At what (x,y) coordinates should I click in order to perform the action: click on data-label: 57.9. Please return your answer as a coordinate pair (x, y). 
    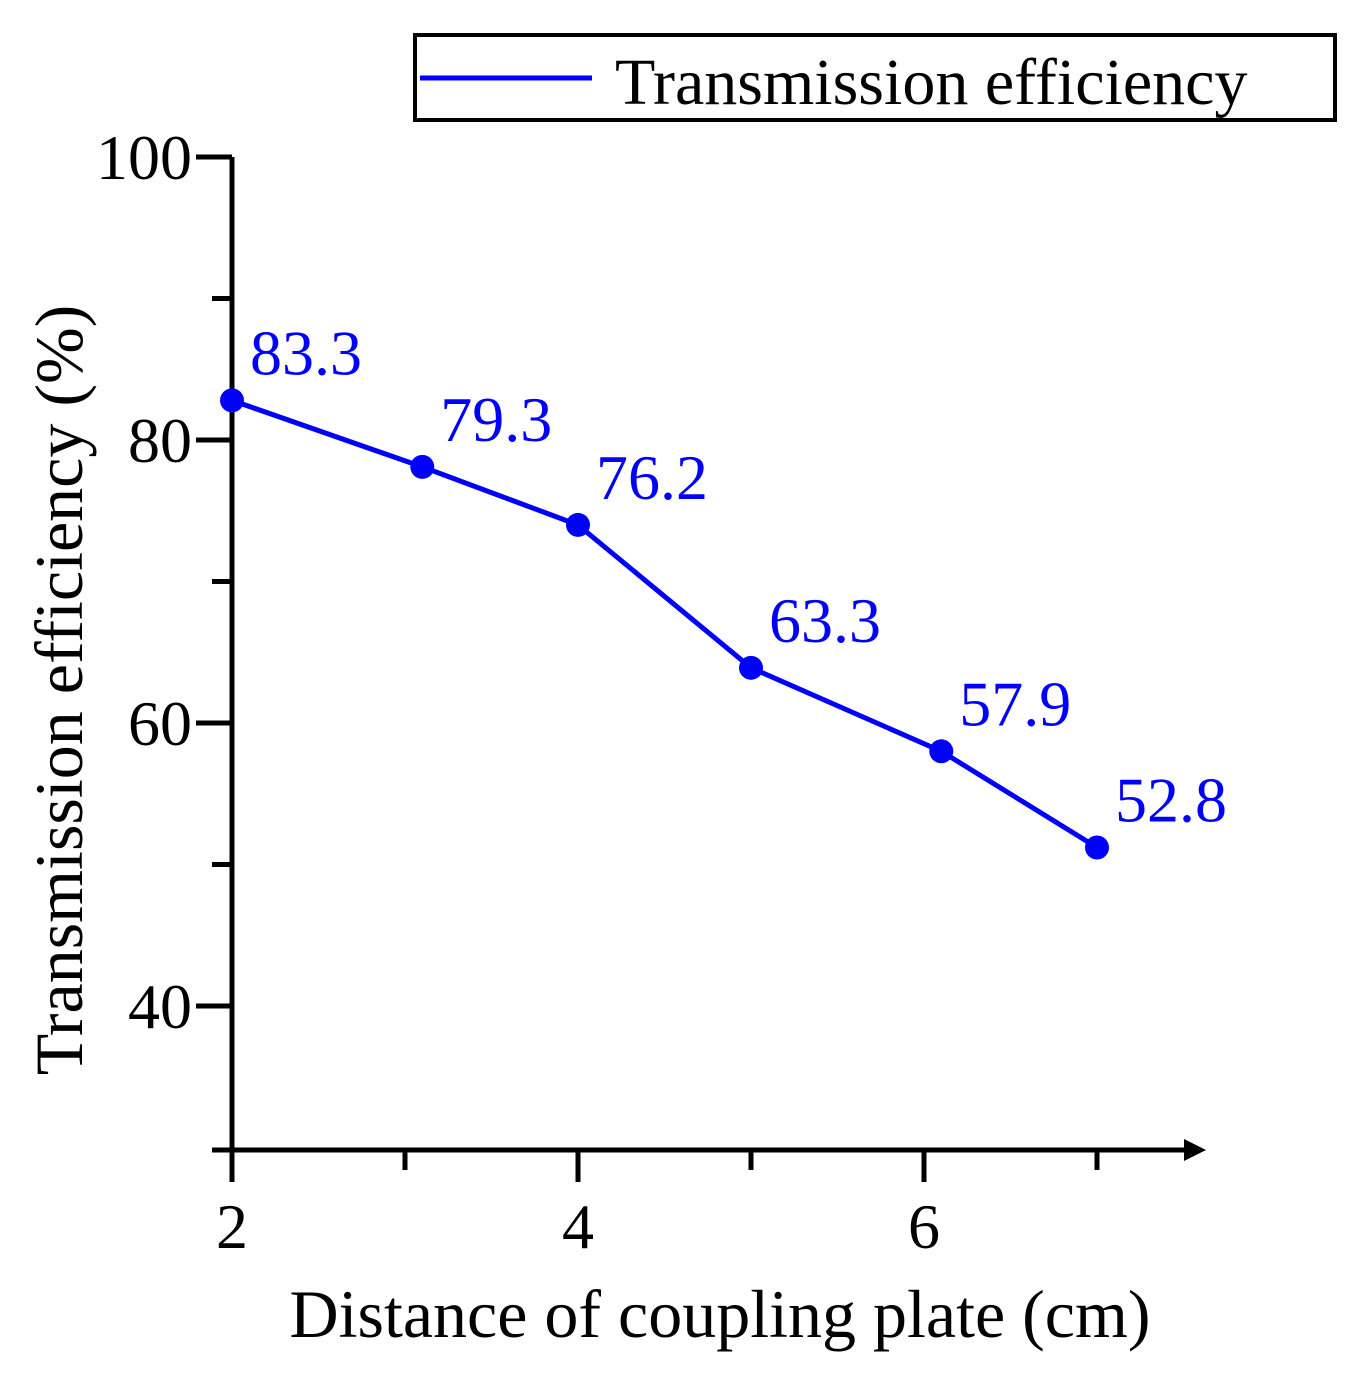
    Looking at the image, I should click on (1015, 703).